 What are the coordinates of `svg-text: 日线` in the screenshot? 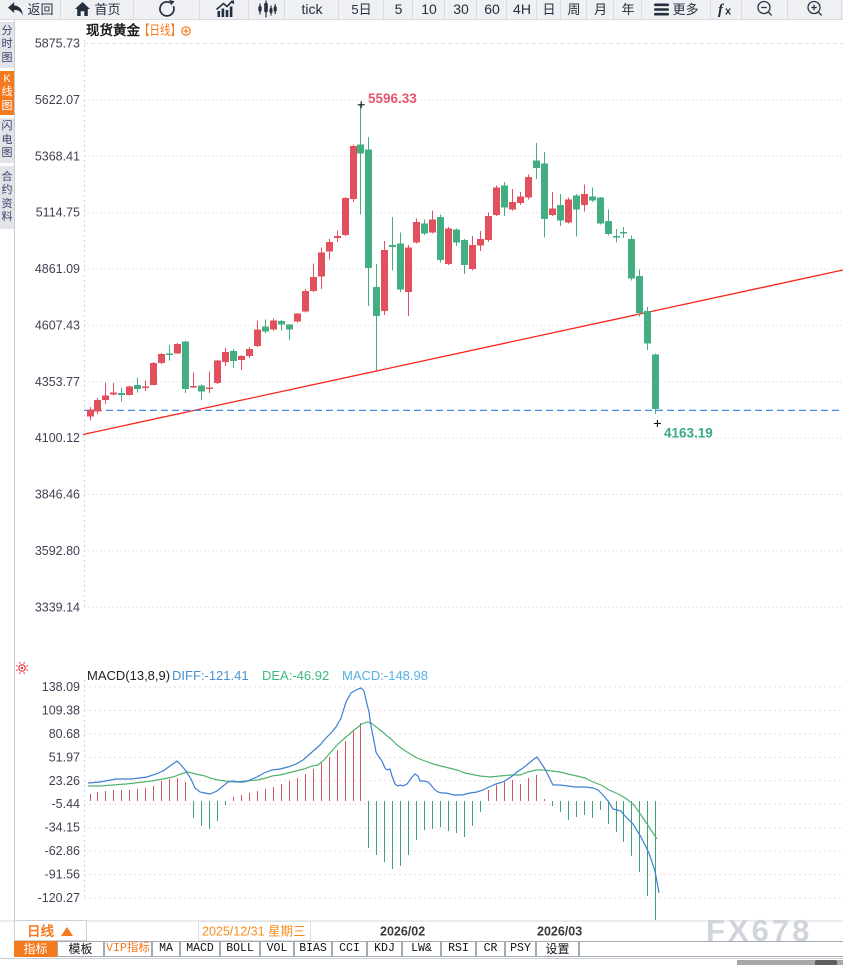 It's located at (40, 931).